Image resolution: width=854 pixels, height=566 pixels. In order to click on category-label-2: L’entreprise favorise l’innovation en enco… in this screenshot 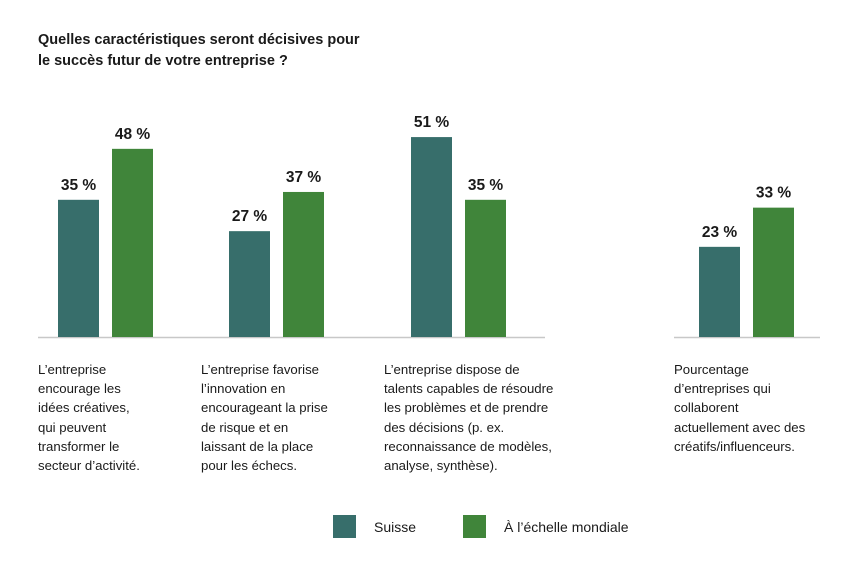, I will do `click(264, 417)`.